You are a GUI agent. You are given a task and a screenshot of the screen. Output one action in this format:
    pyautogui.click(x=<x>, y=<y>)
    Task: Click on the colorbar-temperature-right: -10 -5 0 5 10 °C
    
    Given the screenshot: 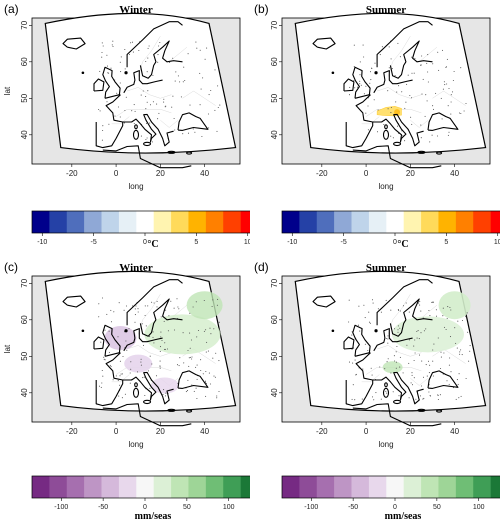 What is the action you would take?
    pyautogui.click(x=375, y=228)
    